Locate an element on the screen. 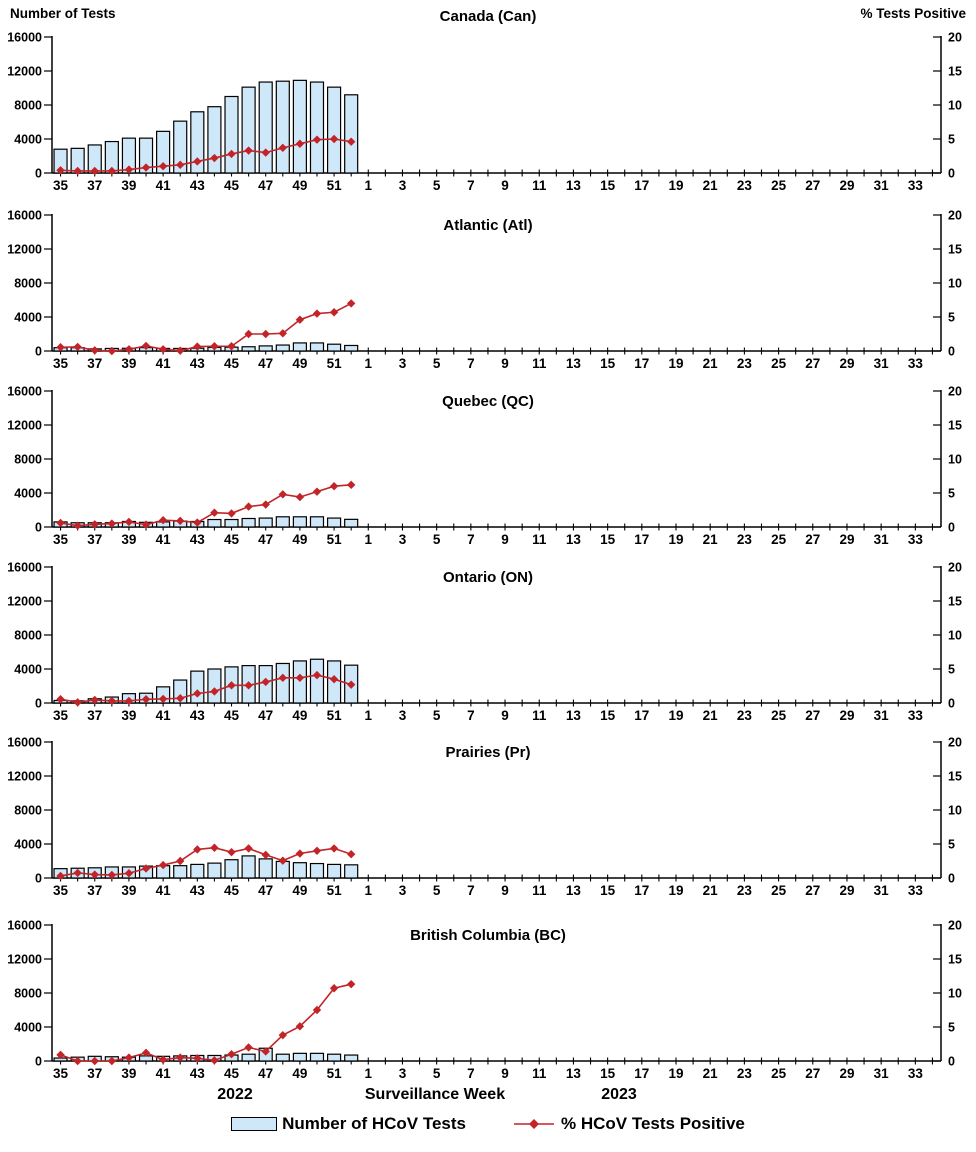  svg-text: 23 is located at coordinates (745, 890).